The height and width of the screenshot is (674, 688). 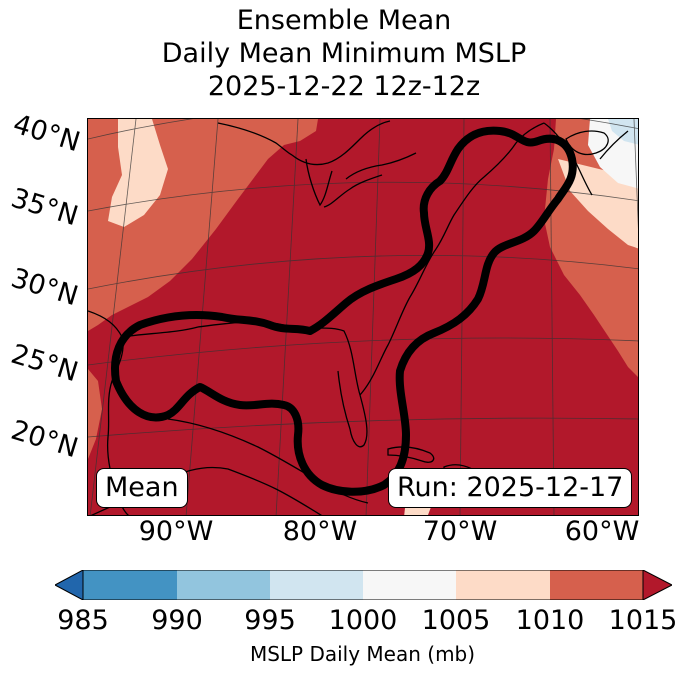 I want to click on lat-label-40: 40°N, so click(x=46, y=133).